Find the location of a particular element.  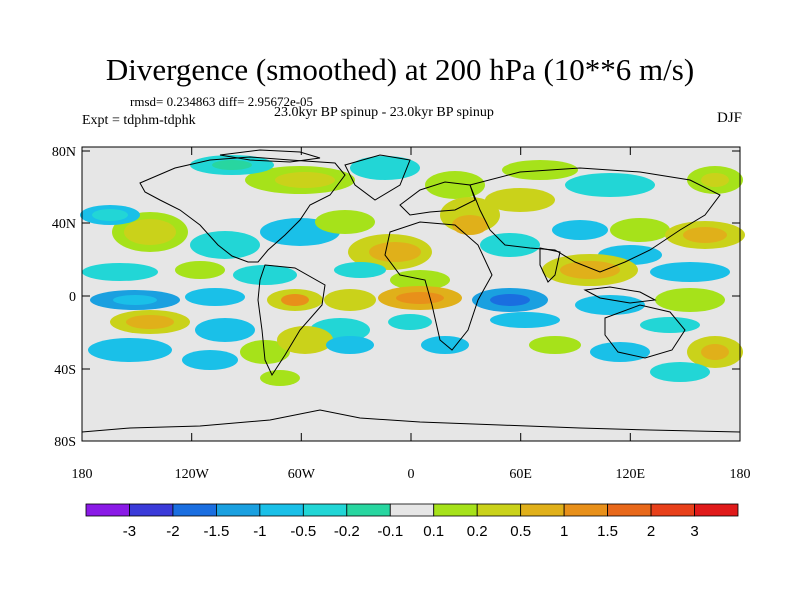

lon-tick-label: 120E is located at coordinates (631, 474).